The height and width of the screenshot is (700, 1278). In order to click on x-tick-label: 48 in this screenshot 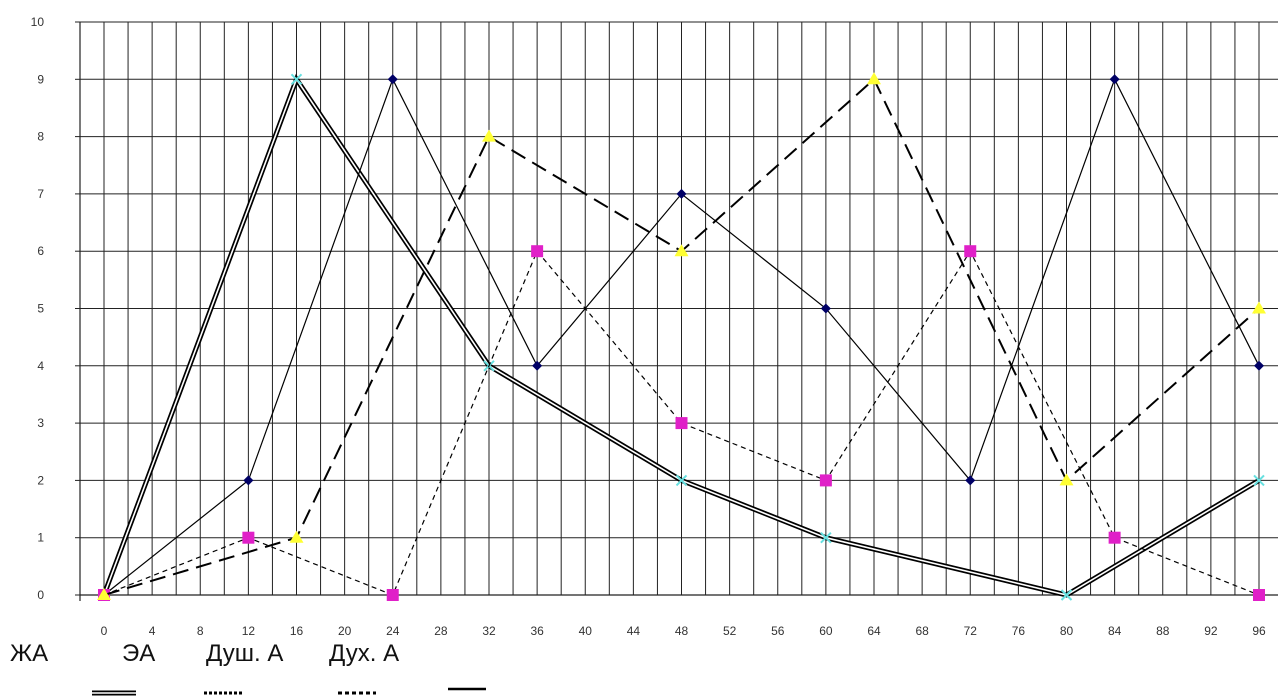, I will do `click(682, 631)`.